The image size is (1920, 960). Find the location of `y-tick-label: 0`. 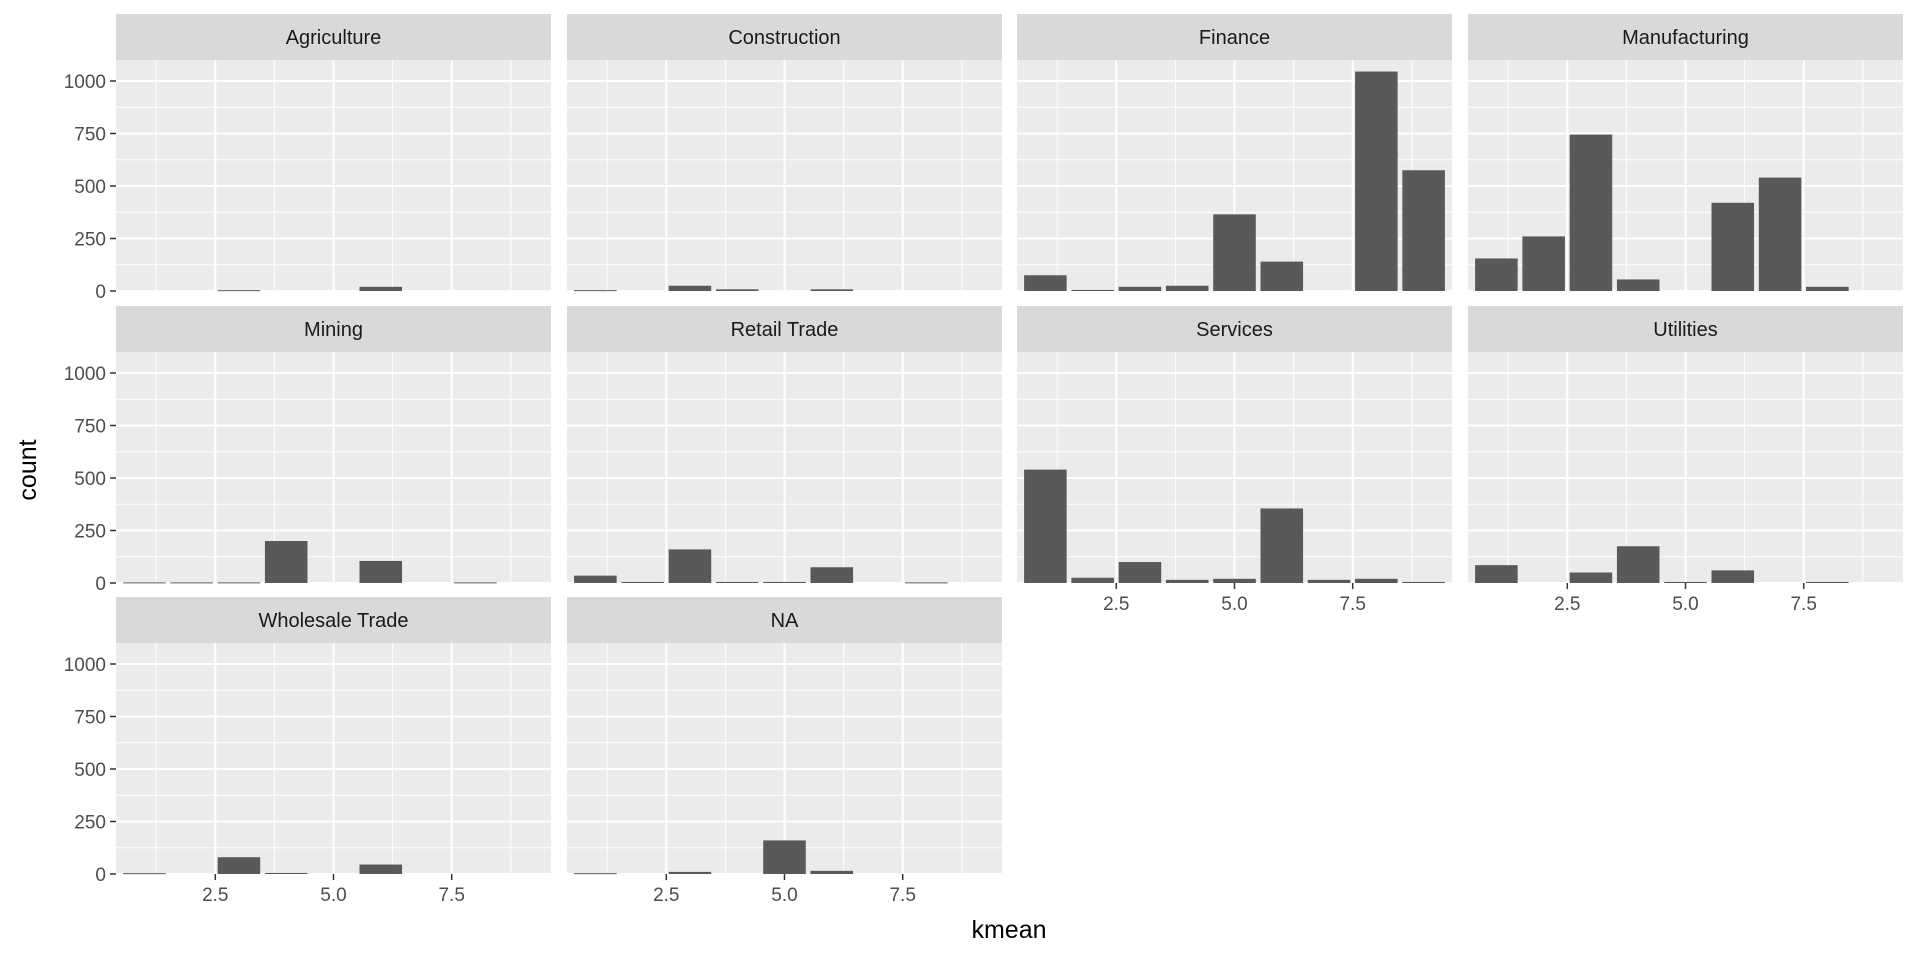

y-tick-label: 0 is located at coordinates (100, 584).